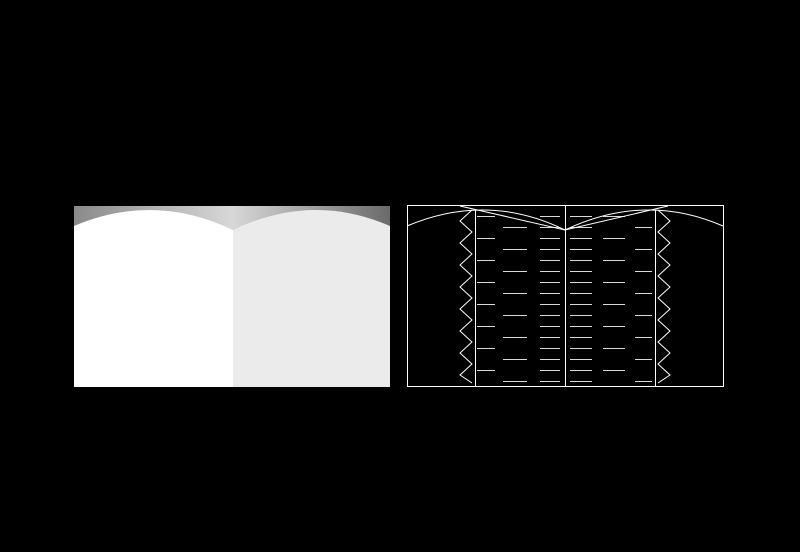  What do you see at coordinates (153, 298) in the screenshot?
I see `left-lobe` at bounding box center [153, 298].